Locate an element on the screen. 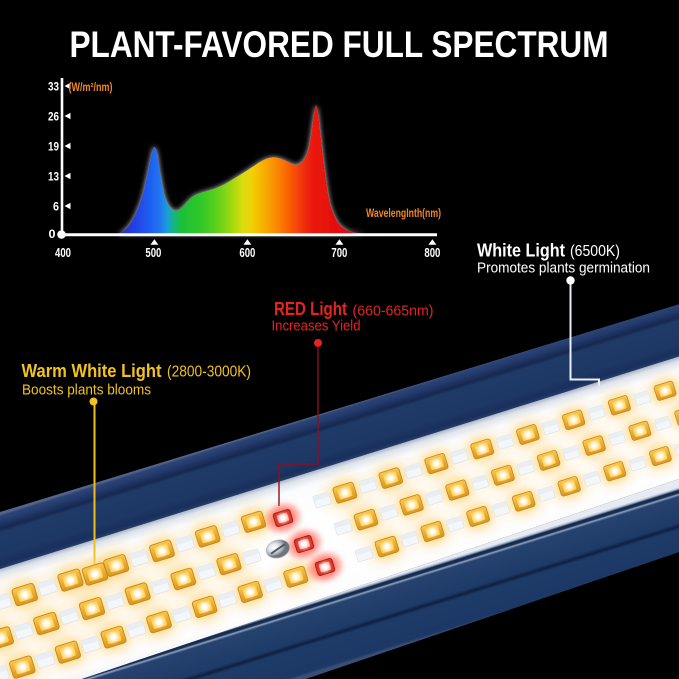  svg-text: 13 is located at coordinates (53, 177).